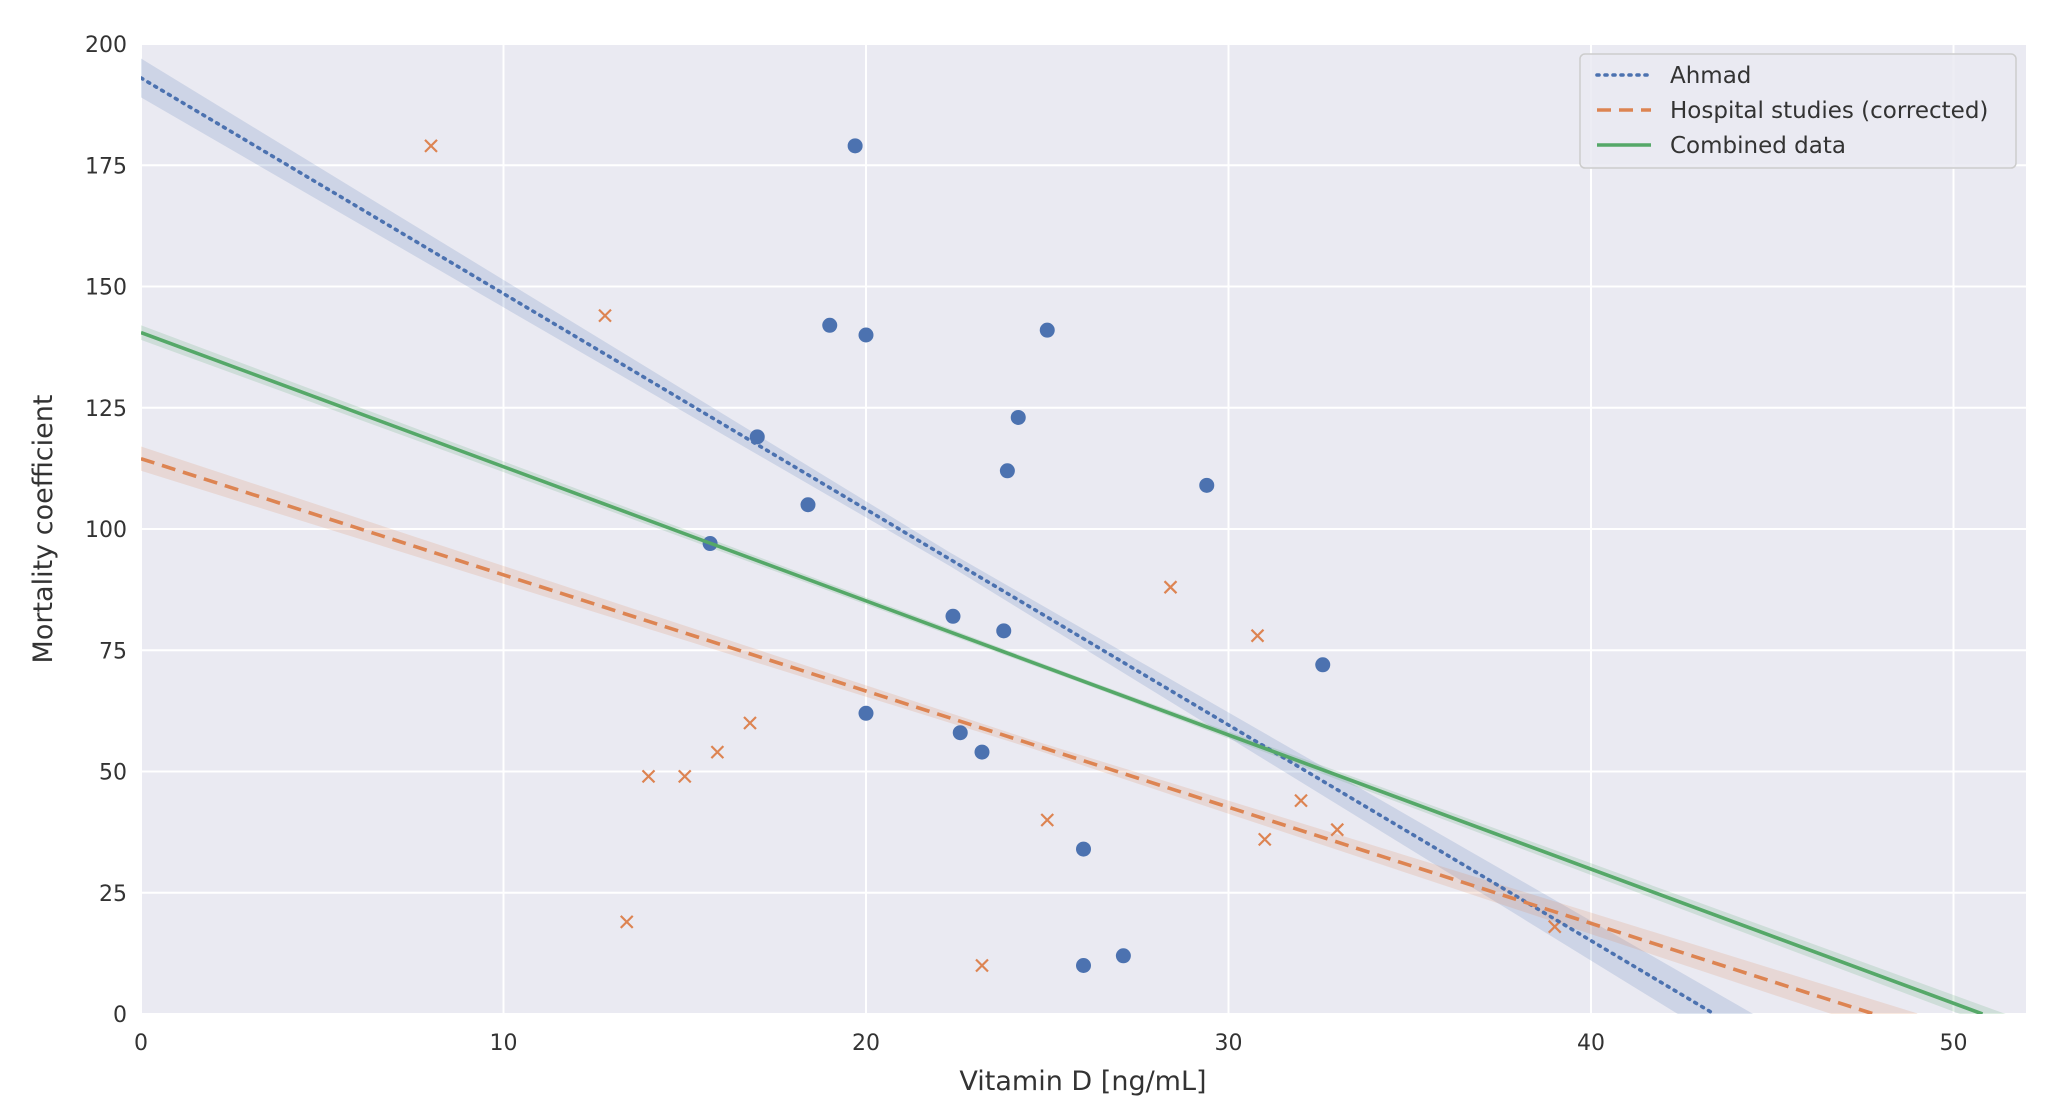 The height and width of the screenshot is (1112, 2048). I want to click on y-tick-label: 50, so click(113, 773).